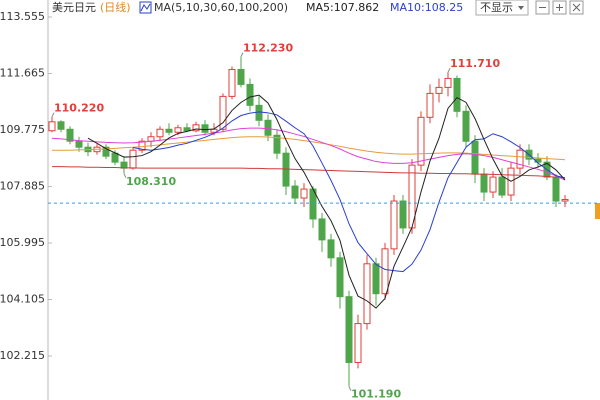 The image size is (600, 400). What do you see at coordinates (22, 355) in the screenshot?
I see `y-tick-label: 102.215` at bounding box center [22, 355].